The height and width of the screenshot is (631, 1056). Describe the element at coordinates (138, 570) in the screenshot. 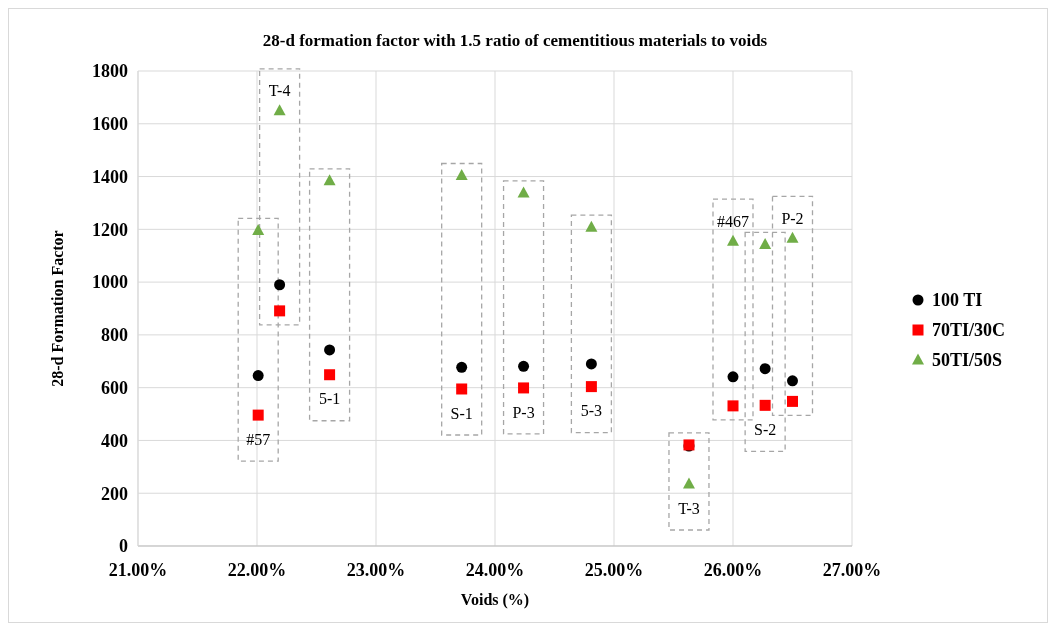

I see `x-tick-label: 21.00%` at that location.